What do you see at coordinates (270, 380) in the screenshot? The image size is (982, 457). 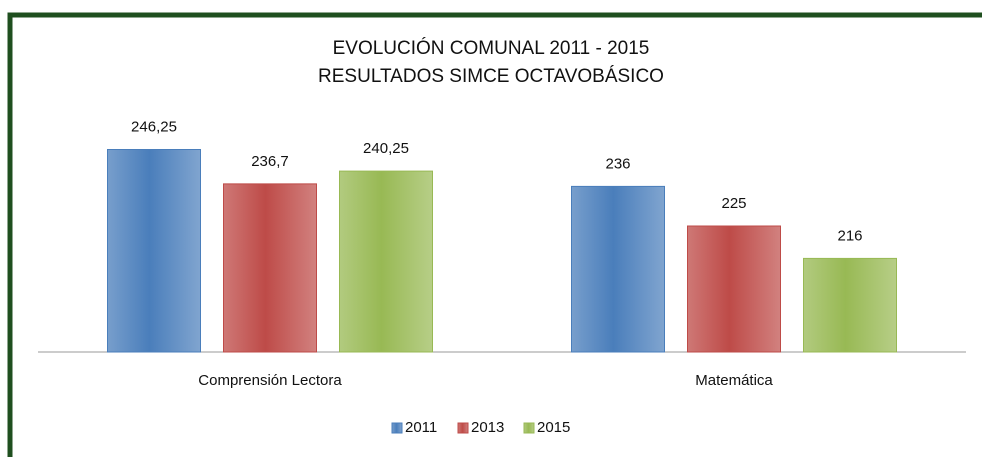 I see `x-tick-label: Comprensión Lectora` at bounding box center [270, 380].